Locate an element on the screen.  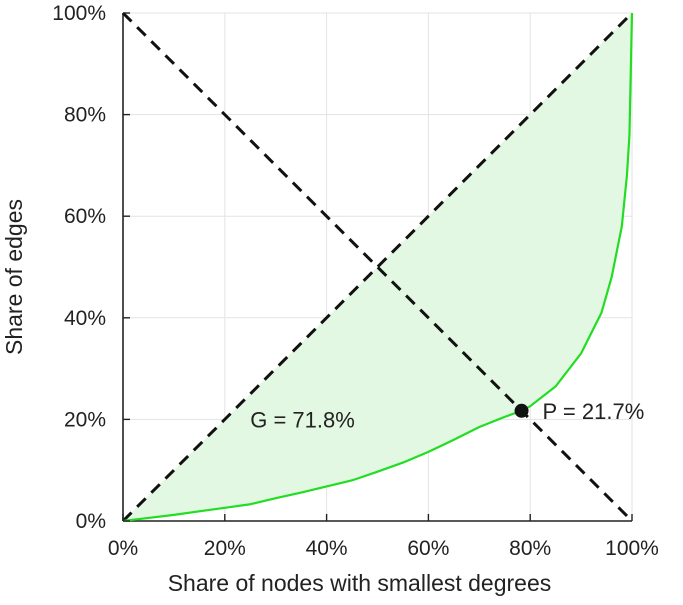
x-tick-label: 20% is located at coordinates (225, 548).